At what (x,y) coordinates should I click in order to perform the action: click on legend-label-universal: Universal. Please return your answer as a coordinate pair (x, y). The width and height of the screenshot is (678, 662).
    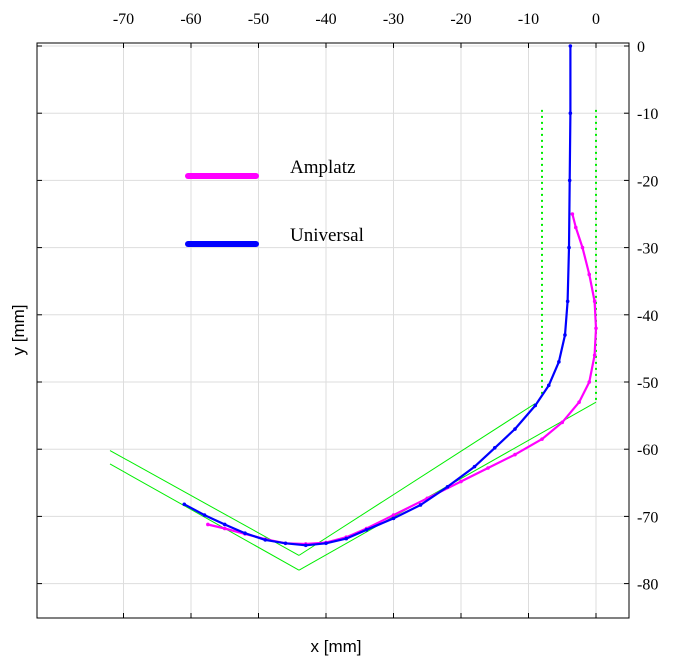
    Looking at the image, I should click on (327, 235).